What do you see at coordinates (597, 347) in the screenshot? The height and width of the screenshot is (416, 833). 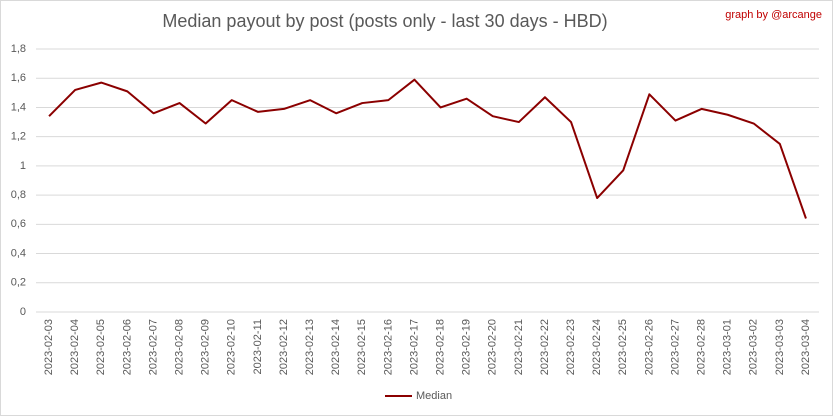 I see `x-tick-label: 2023-02-24` at bounding box center [597, 347].